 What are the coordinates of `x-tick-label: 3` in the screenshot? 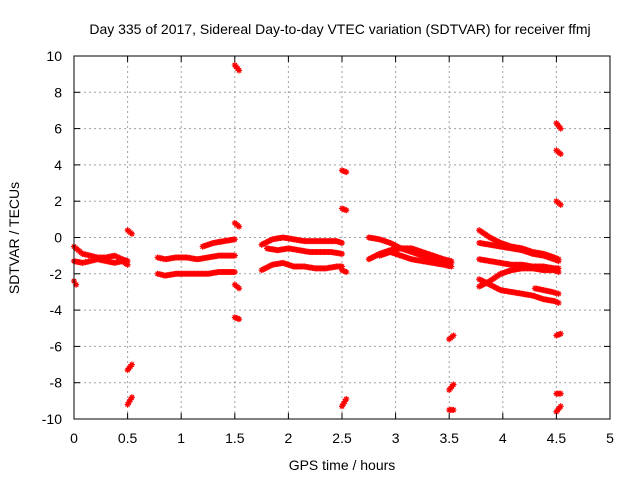 It's located at (396, 438).